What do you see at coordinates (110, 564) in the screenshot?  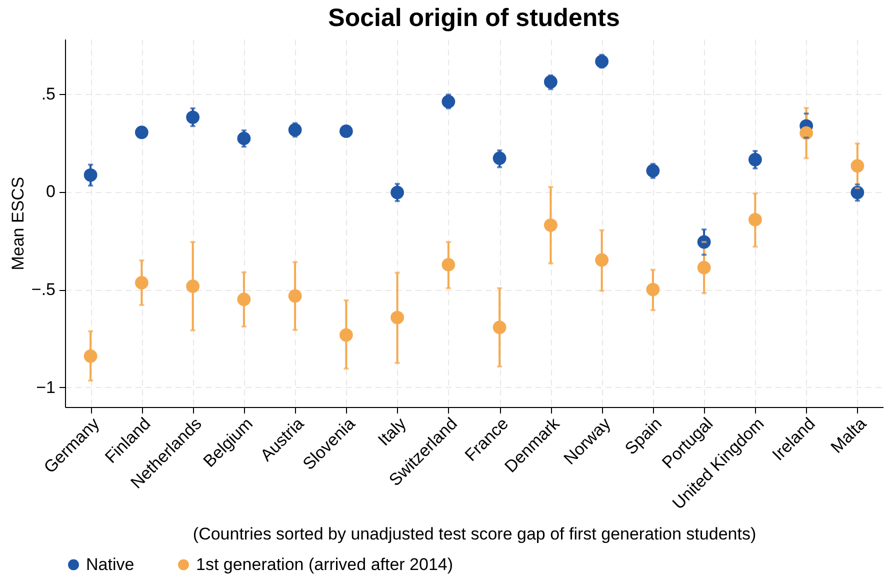 I see `legend-label: Native` at bounding box center [110, 564].